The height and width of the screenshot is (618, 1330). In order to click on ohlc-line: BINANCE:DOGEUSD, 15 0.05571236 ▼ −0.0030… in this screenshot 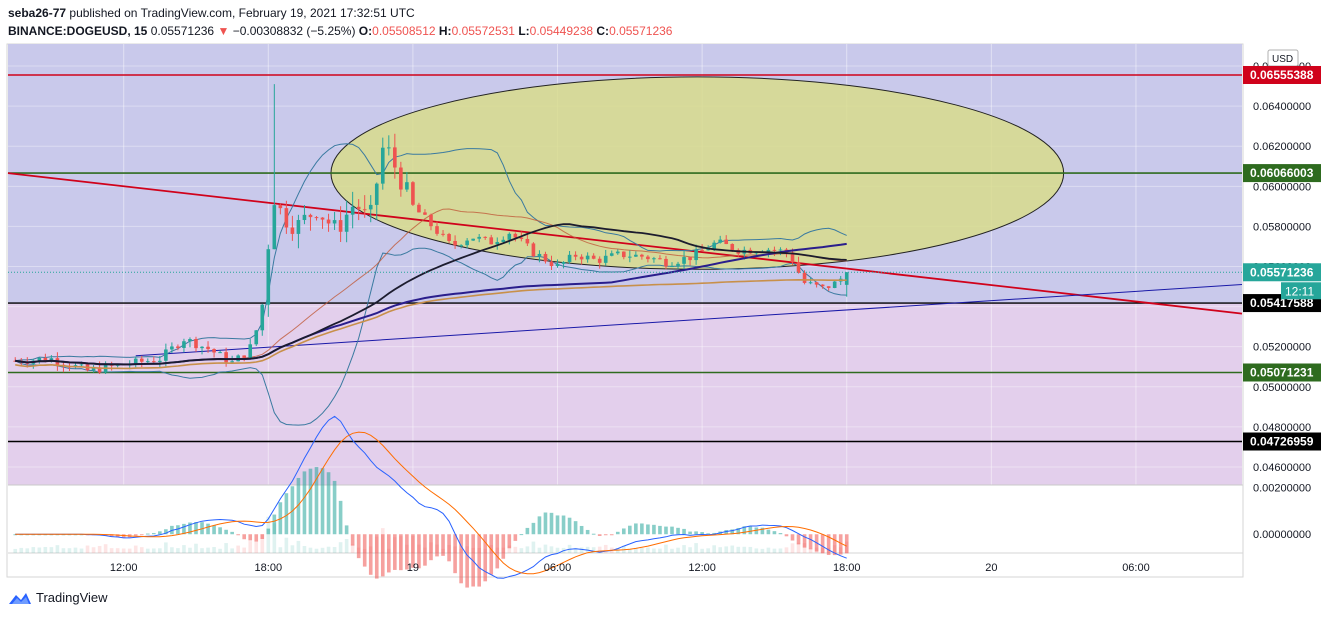, I will do `click(340, 31)`.